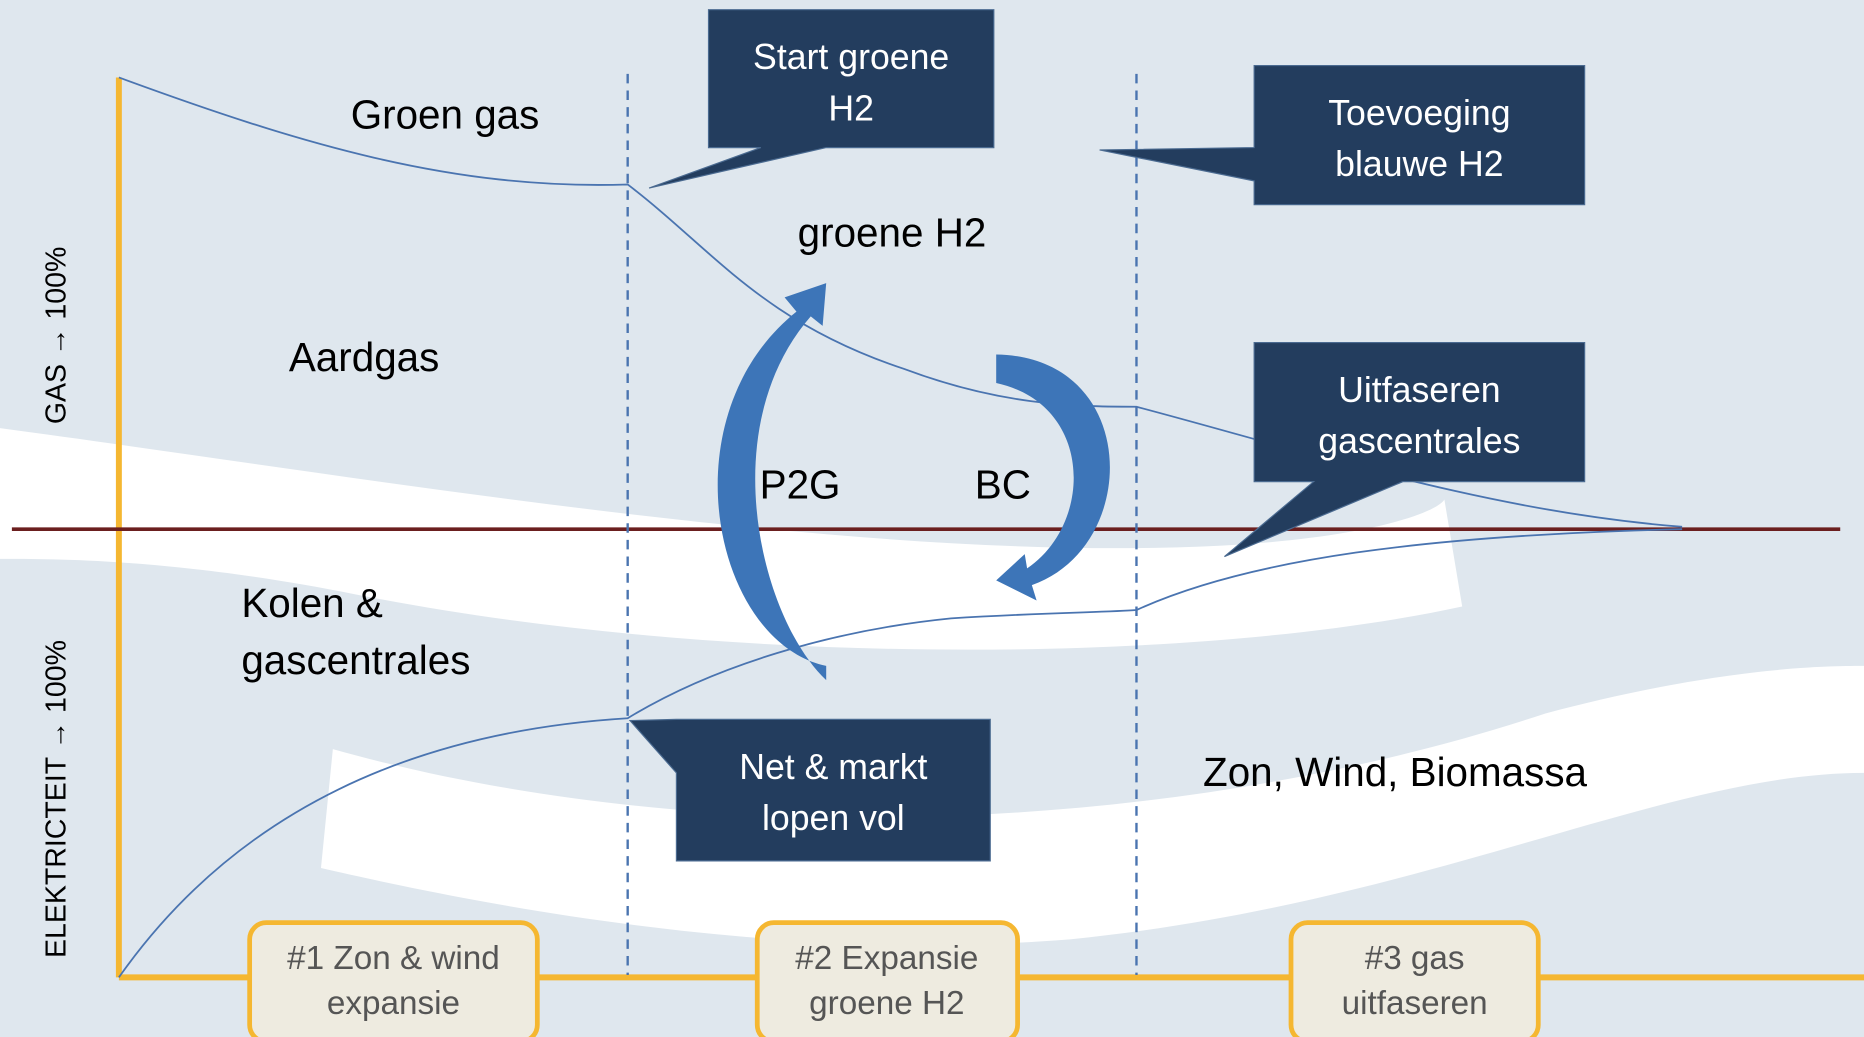  I want to click on phase-text: #3 gas, so click(1415, 958).